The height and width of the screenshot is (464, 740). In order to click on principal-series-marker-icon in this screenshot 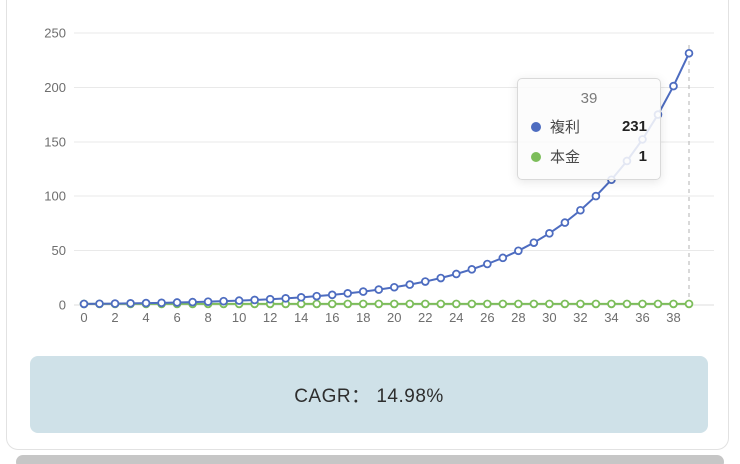, I will do `click(536, 156)`.